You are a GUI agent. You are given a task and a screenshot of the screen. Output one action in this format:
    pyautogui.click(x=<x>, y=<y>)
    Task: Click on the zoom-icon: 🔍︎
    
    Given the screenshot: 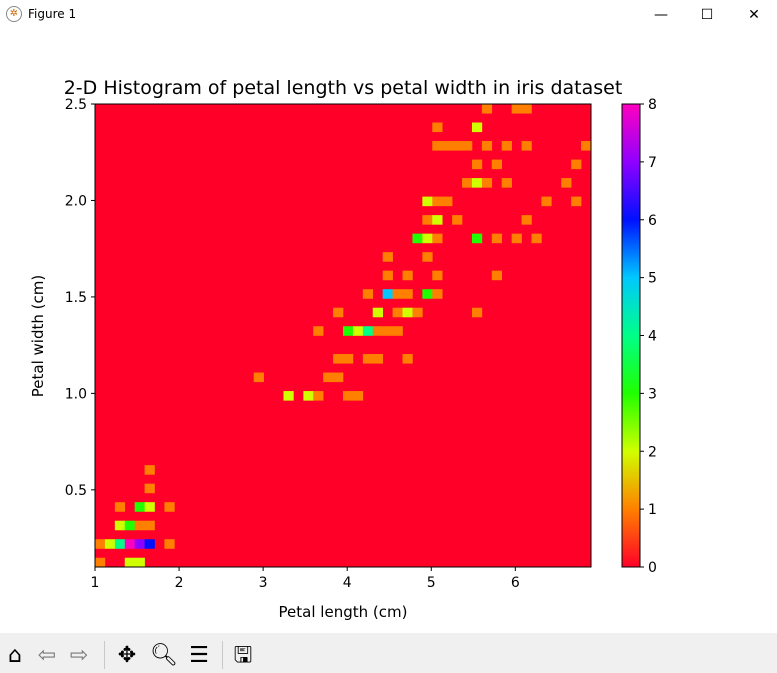 What is the action you would take?
    pyautogui.click(x=164, y=655)
    